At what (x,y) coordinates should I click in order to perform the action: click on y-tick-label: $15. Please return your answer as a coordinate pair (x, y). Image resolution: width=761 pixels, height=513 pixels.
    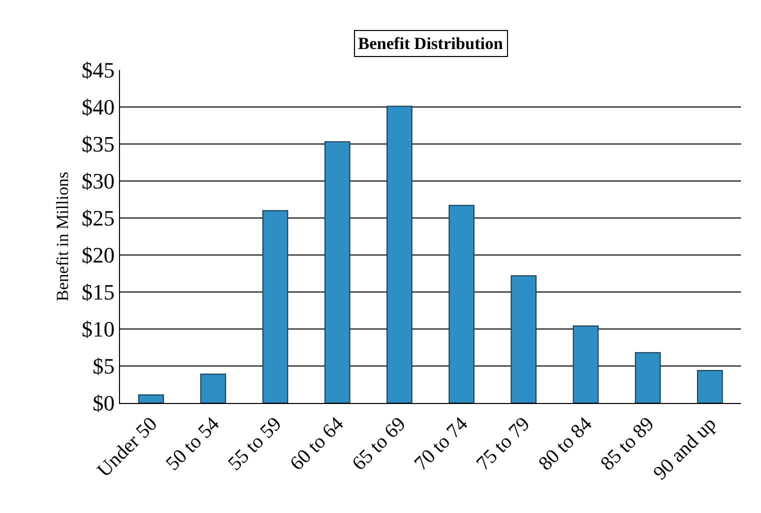
    Looking at the image, I should click on (98, 292).